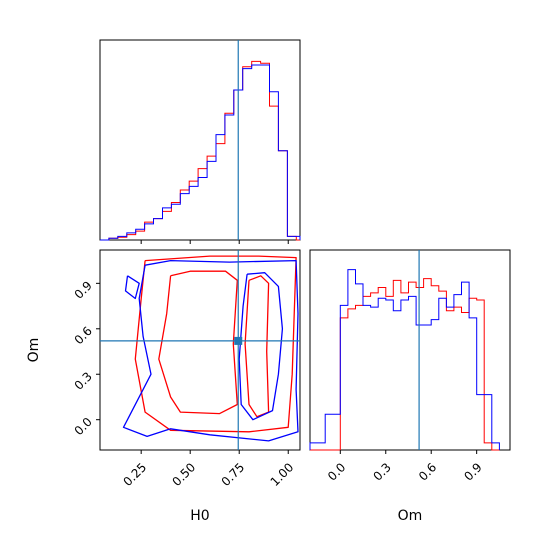 This screenshot has height=550, width=550. I want to click on contour-xtick-label: 0.75, so click(233, 474).